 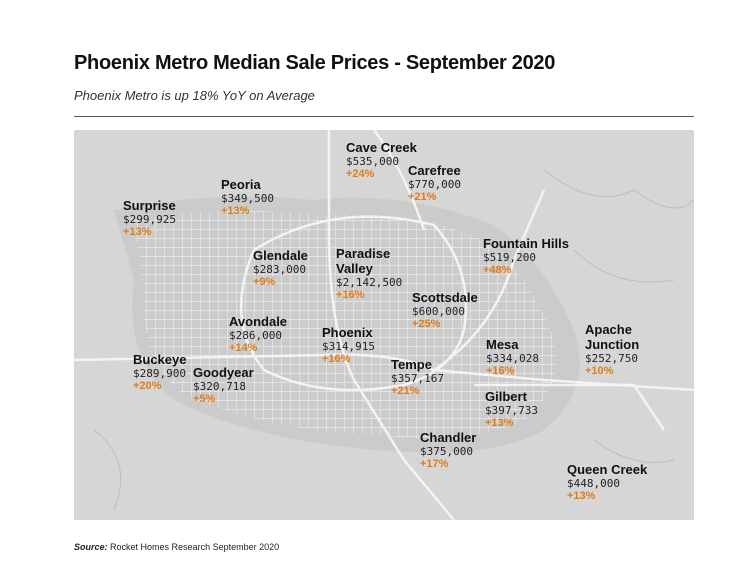 I want to click on city-label: Cave Creek $535,000 +24%, so click(x=381, y=160).